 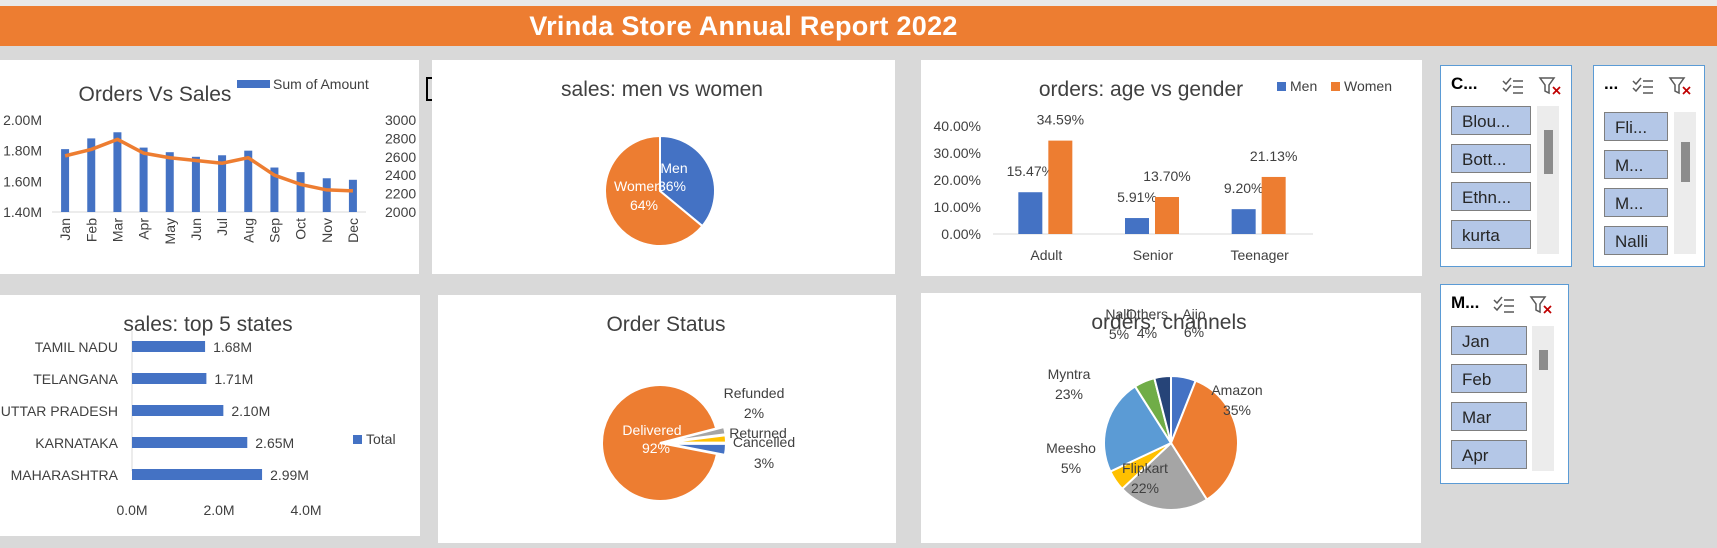 What do you see at coordinates (1244, 188) in the screenshot?
I see `data-label: 9.20%` at bounding box center [1244, 188].